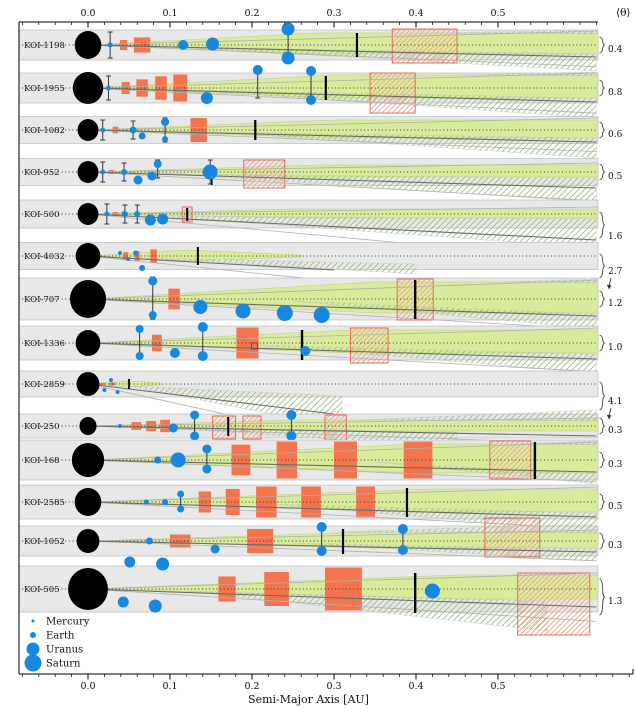  What do you see at coordinates (44, 89) in the screenshot?
I see `koi-label: KOI-1955` at bounding box center [44, 89].